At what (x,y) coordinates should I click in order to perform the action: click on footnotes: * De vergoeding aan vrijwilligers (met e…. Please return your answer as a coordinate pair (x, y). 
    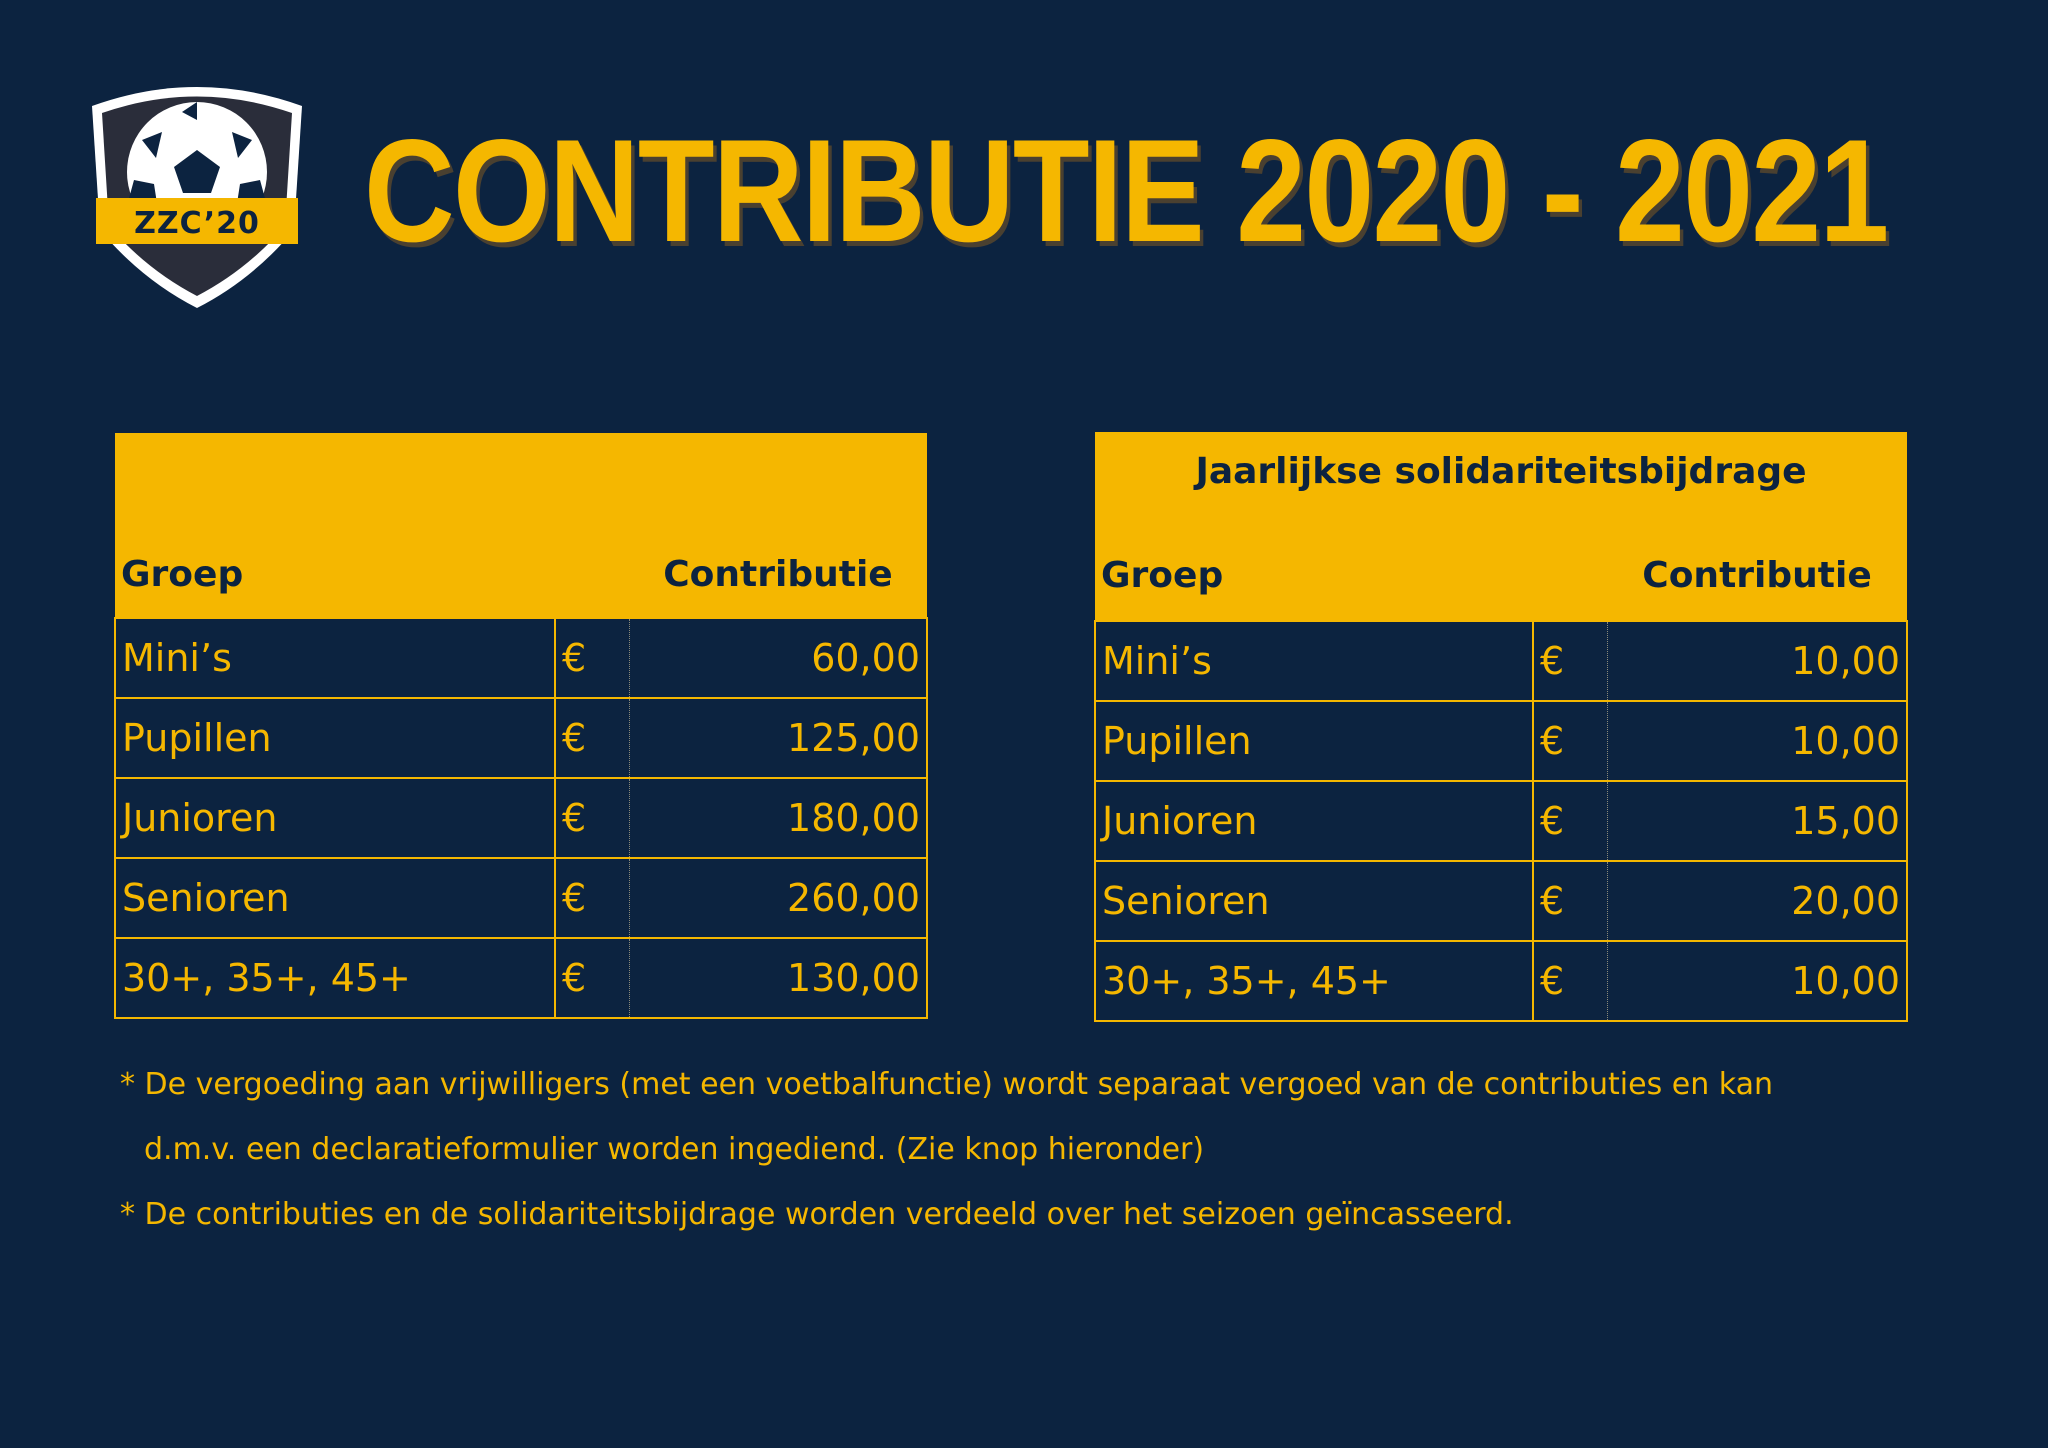
    Looking at the image, I should click on (1030, 1149).